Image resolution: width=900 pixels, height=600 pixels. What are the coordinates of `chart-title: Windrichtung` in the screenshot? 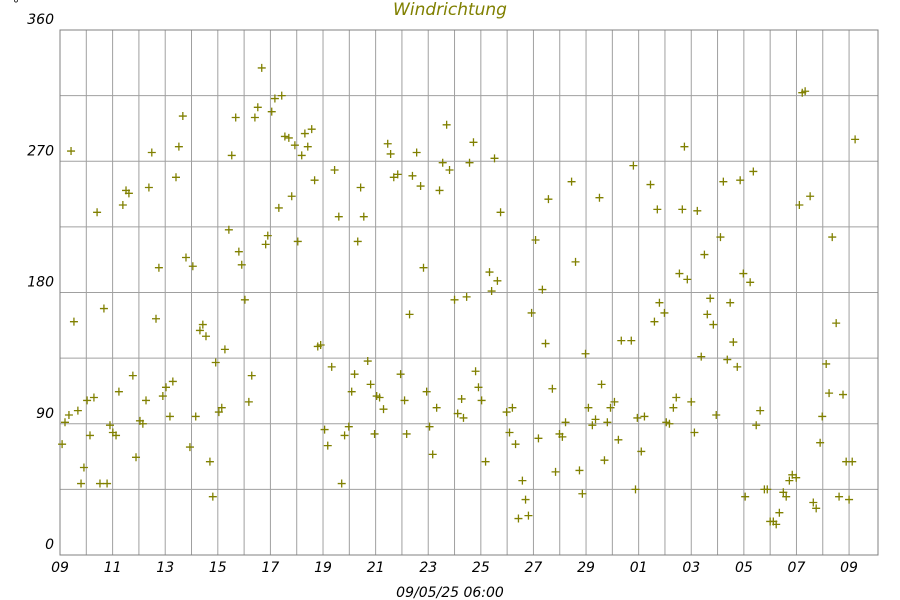 It's located at (450, 10).